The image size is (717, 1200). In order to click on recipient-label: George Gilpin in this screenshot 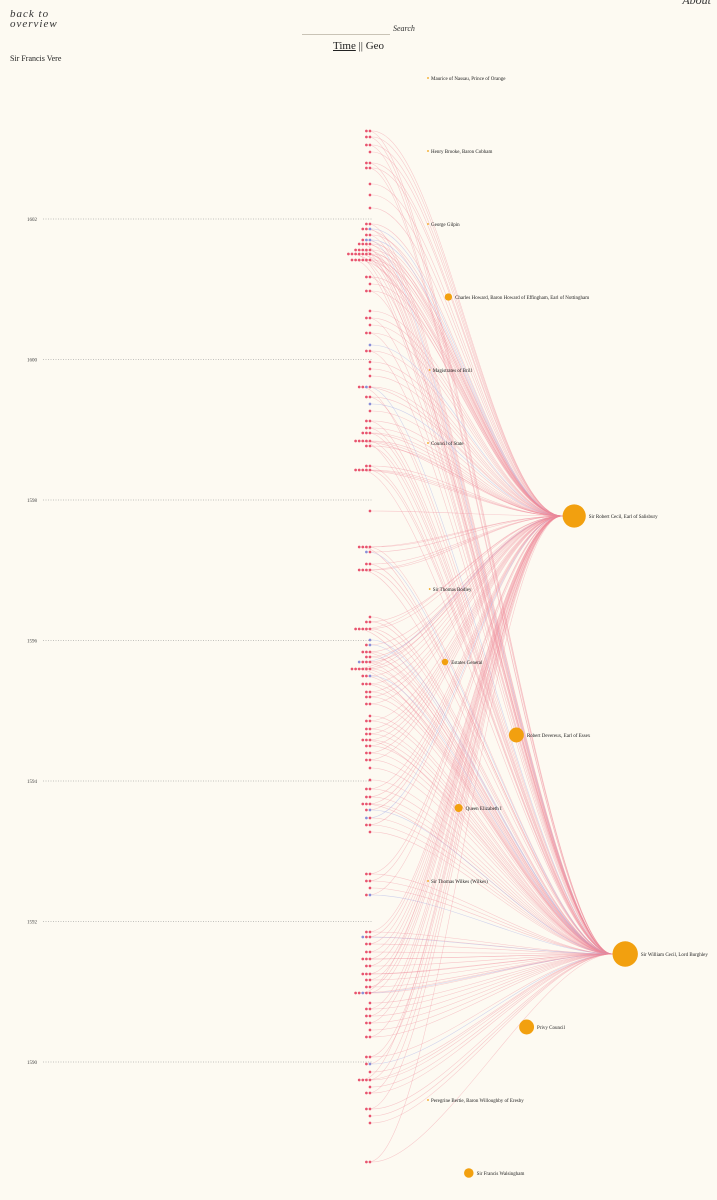, I will do `click(445, 225)`.